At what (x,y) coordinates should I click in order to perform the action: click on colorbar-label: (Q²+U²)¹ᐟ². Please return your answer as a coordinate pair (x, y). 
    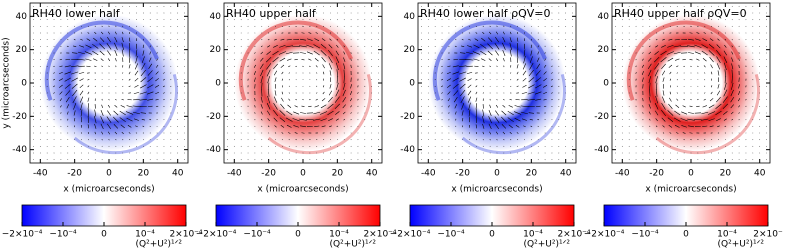
    Looking at the image, I should click on (741, 244).